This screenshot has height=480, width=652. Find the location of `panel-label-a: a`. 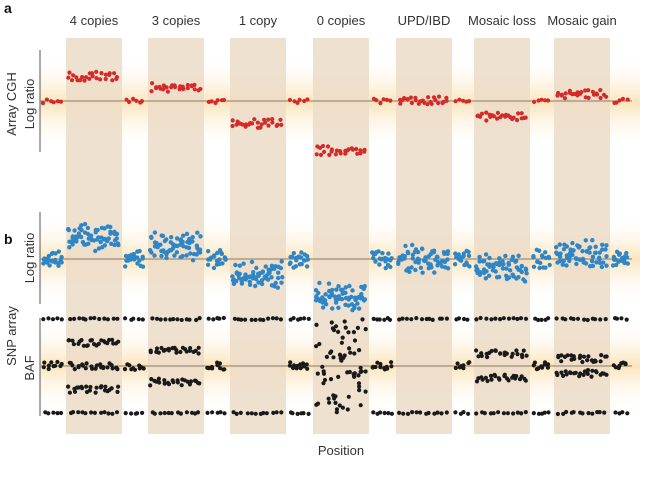

panel-label-a: a is located at coordinates (8, 8).